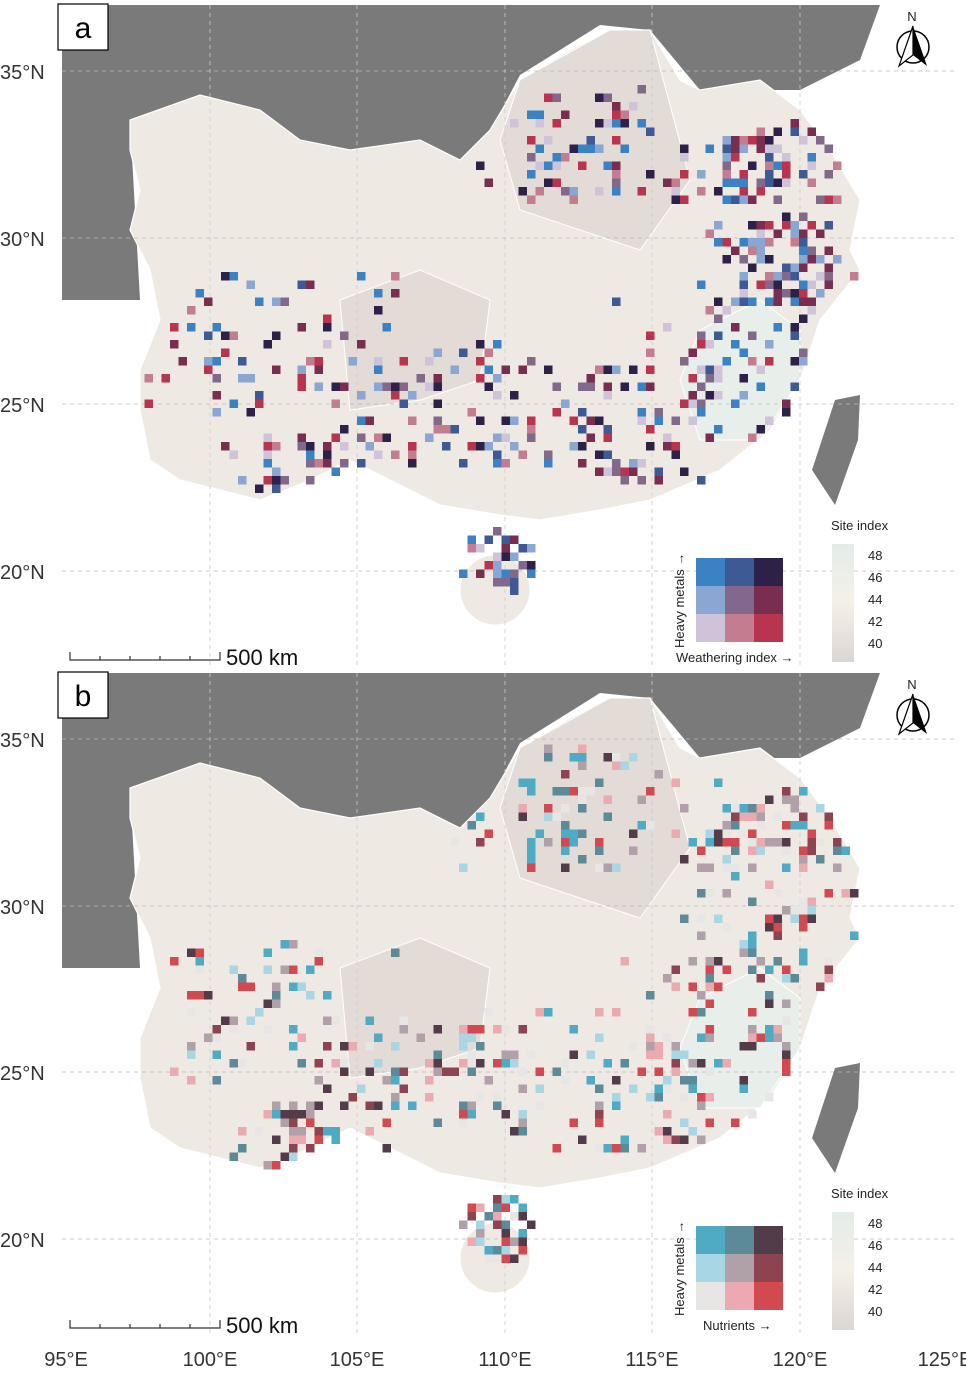 Image resolution: width=966 pixels, height=1376 pixels. What do you see at coordinates (145, 1324) in the screenshot?
I see `scale-bar` at bounding box center [145, 1324].